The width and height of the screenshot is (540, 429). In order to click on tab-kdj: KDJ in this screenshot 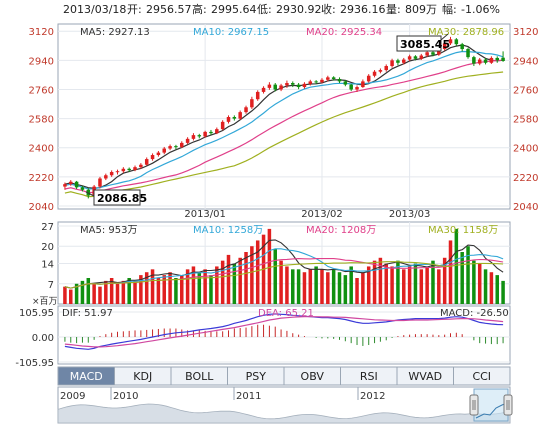, I will do `click(143, 376)`.